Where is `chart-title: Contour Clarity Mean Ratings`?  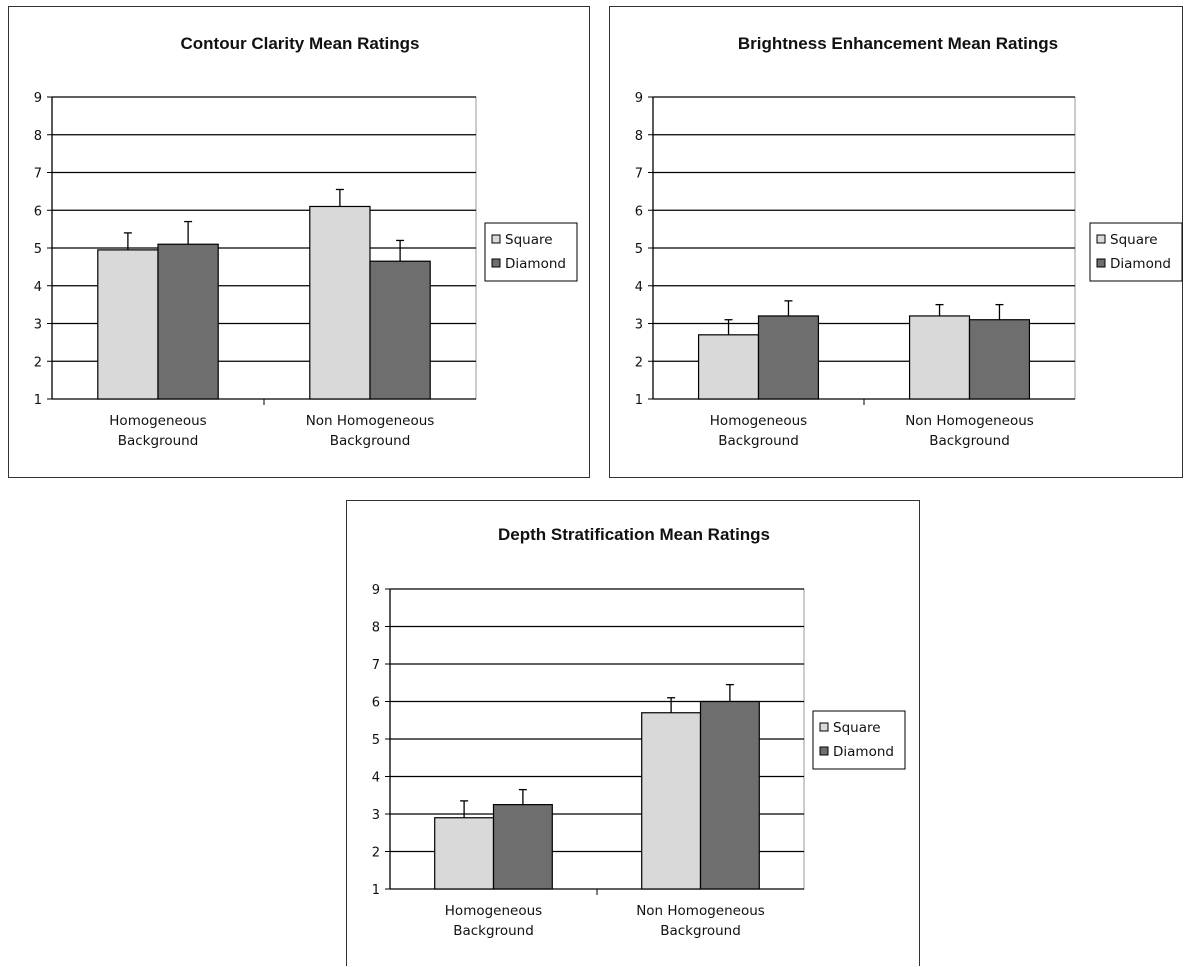
chart-title: Contour Clarity Mean Ratings is located at coordinates (300, 43).